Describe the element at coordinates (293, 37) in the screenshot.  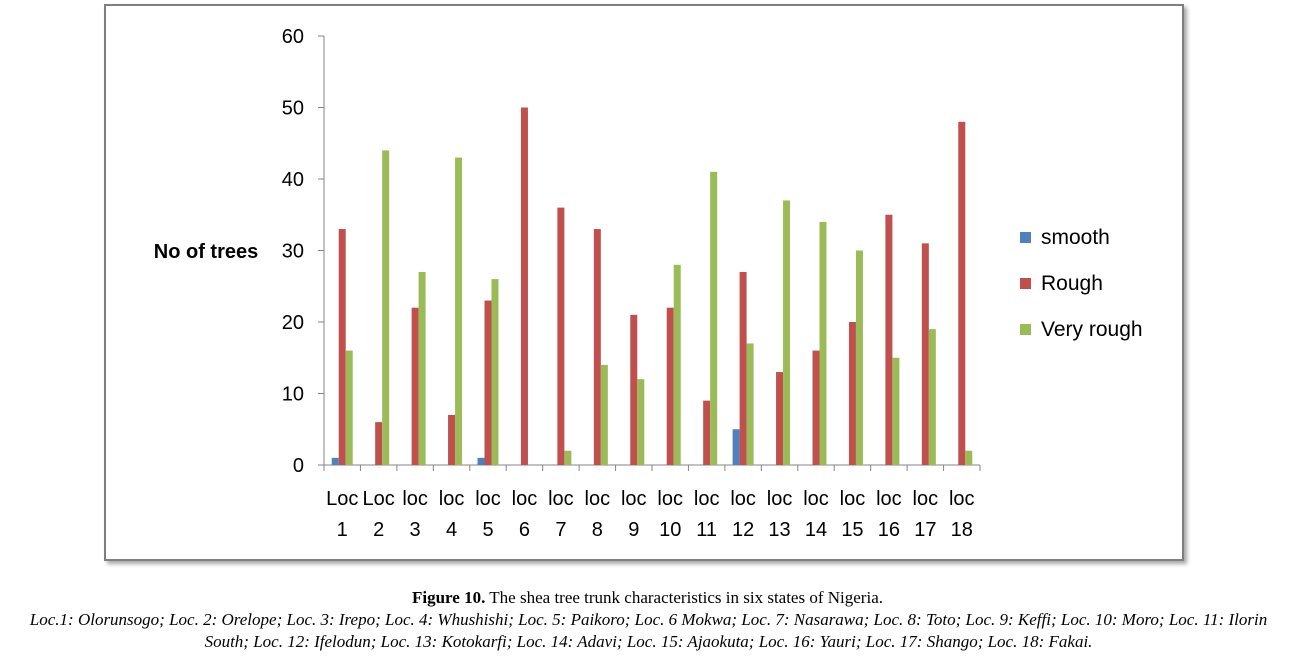
I see `y-tick-label: 60` at that location.